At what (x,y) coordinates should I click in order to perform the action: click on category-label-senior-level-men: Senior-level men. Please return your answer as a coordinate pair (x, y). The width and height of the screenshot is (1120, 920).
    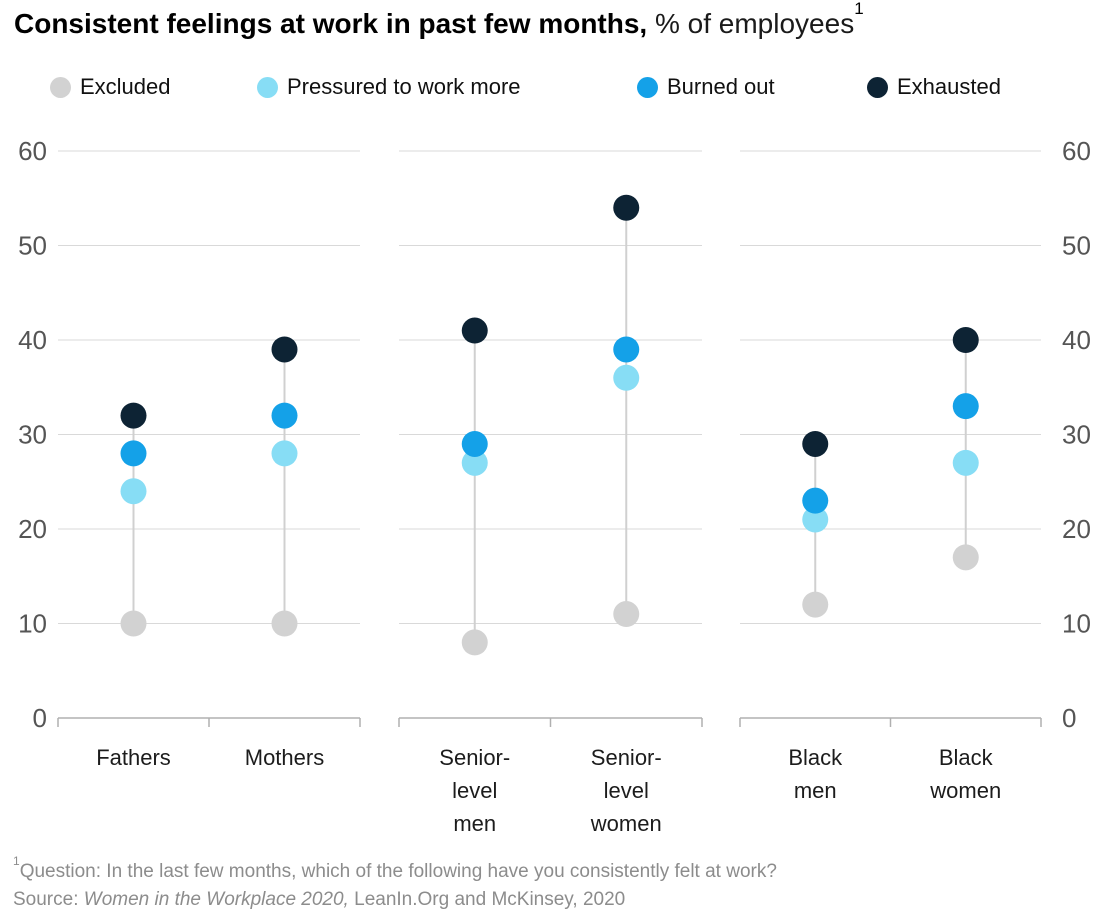
    Looking at the image, I should click on (474, 790).